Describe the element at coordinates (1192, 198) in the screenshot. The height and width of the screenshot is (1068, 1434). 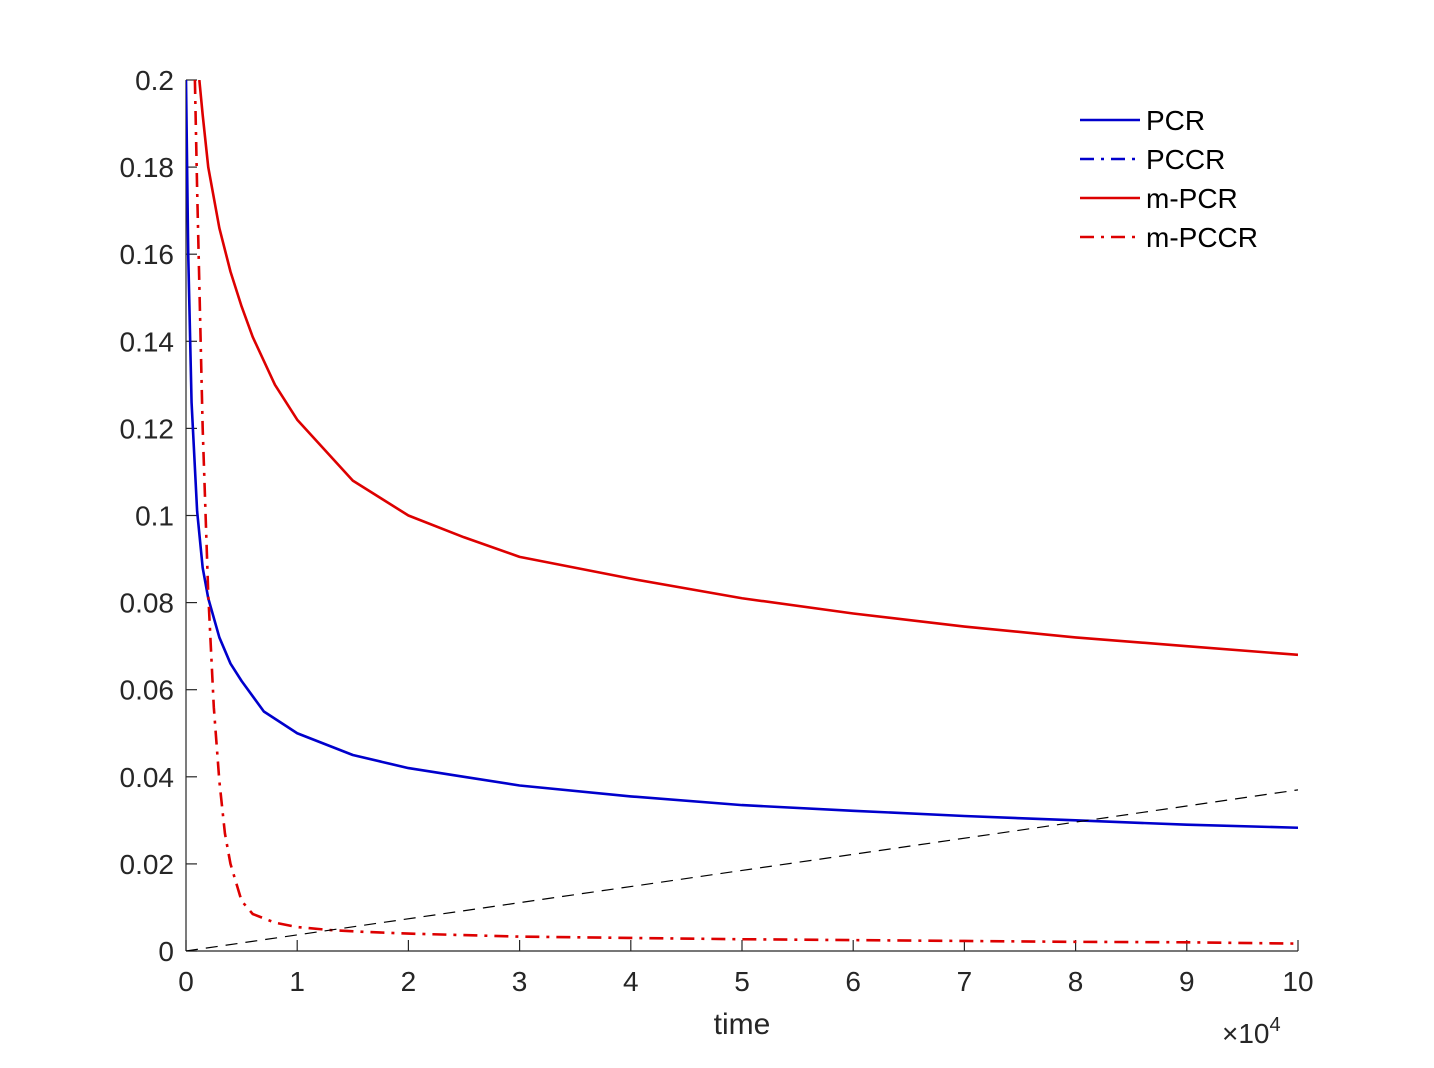
I see `legend-label: m-PCR` at that location.